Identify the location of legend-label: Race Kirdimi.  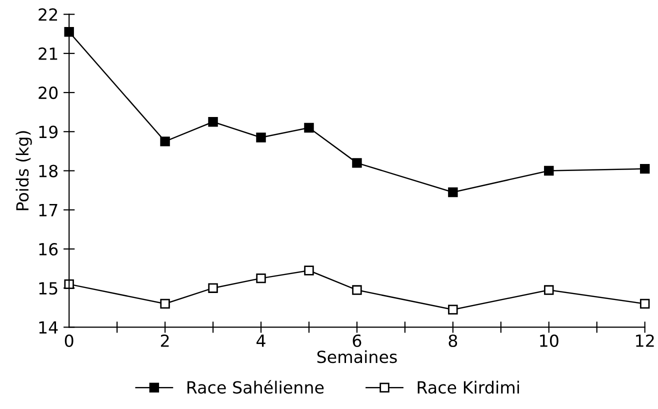
(468, 387).